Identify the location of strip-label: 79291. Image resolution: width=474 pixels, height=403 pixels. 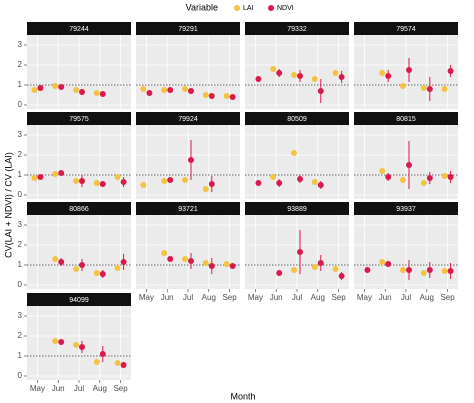
(188, 29).